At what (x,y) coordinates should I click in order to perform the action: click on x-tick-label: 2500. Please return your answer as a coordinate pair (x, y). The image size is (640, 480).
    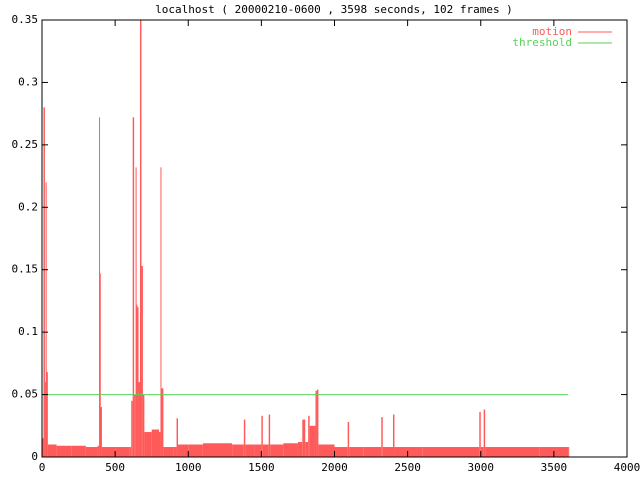
    Looking at the image, I should click on (407, 467).